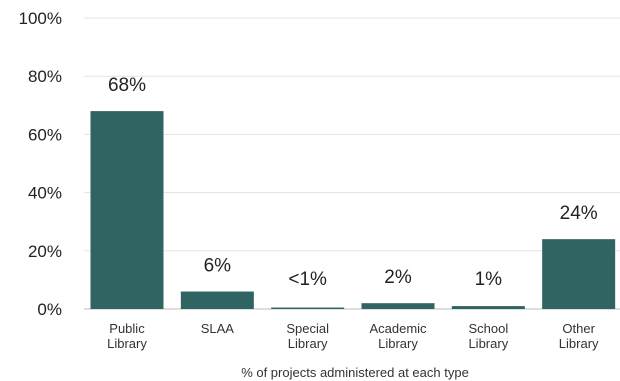 The height and width of the screenshot is (381, 620). Describe the element at coordinates (218, 328) in the screenshot. I see `category-label: SLAA` at that location.